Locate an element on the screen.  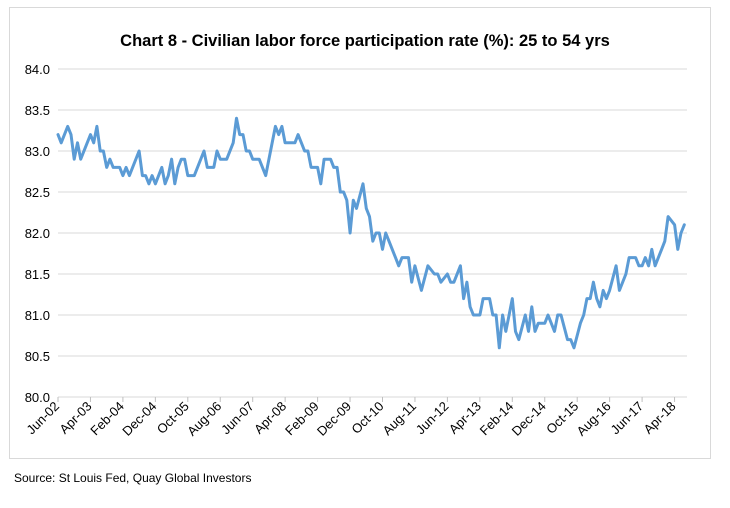
x-tick-label: Apr-08 is located at coordinates (270, 418).